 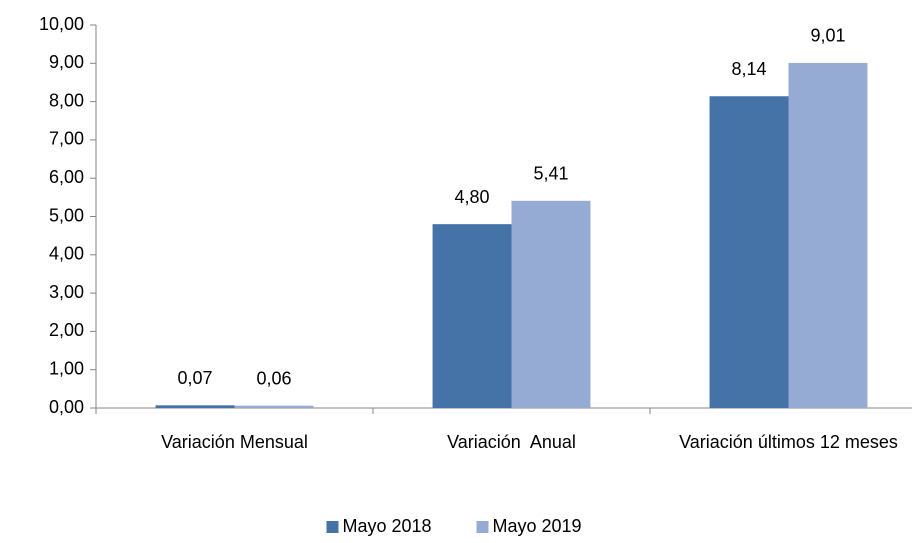 I want to click on y-tick-label: 2,00, so click(x=66, y=330).